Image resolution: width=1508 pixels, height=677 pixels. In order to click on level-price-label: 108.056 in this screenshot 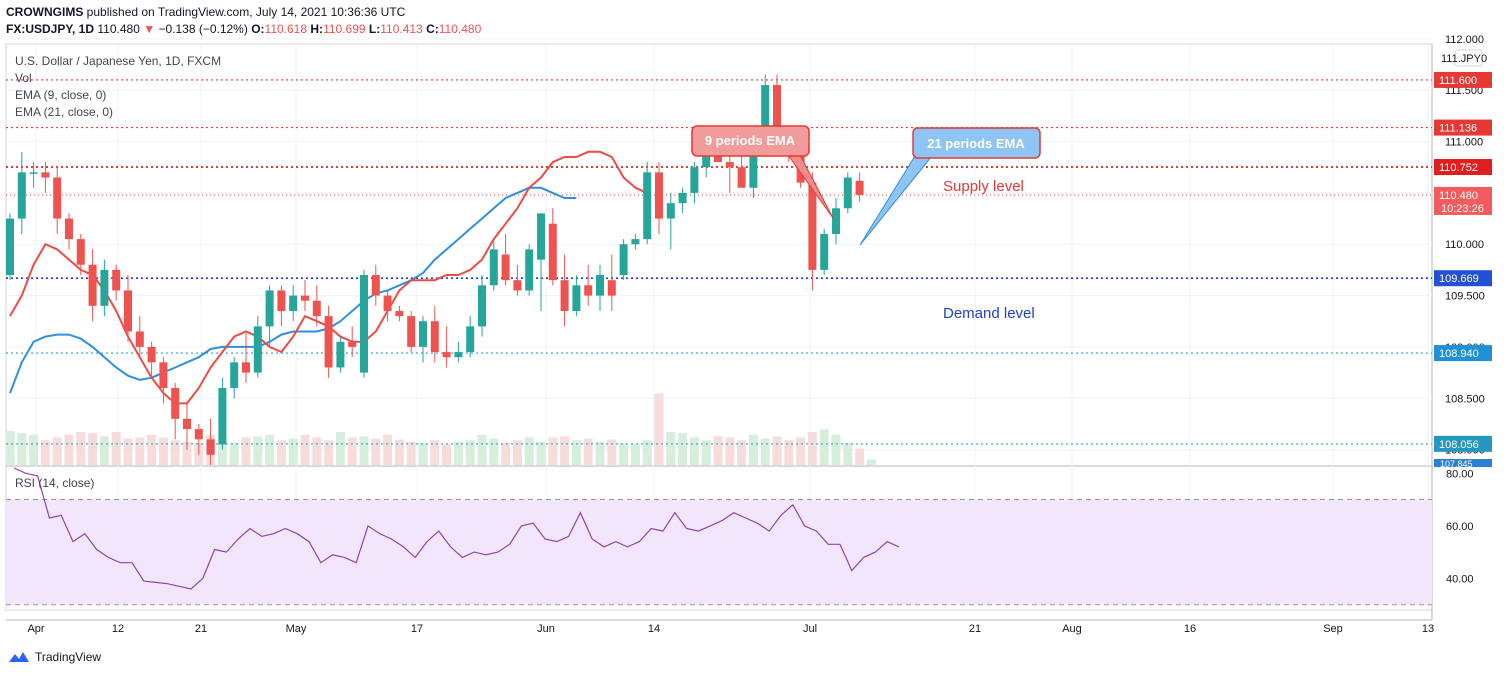, I will do `click(1459, 445)`.